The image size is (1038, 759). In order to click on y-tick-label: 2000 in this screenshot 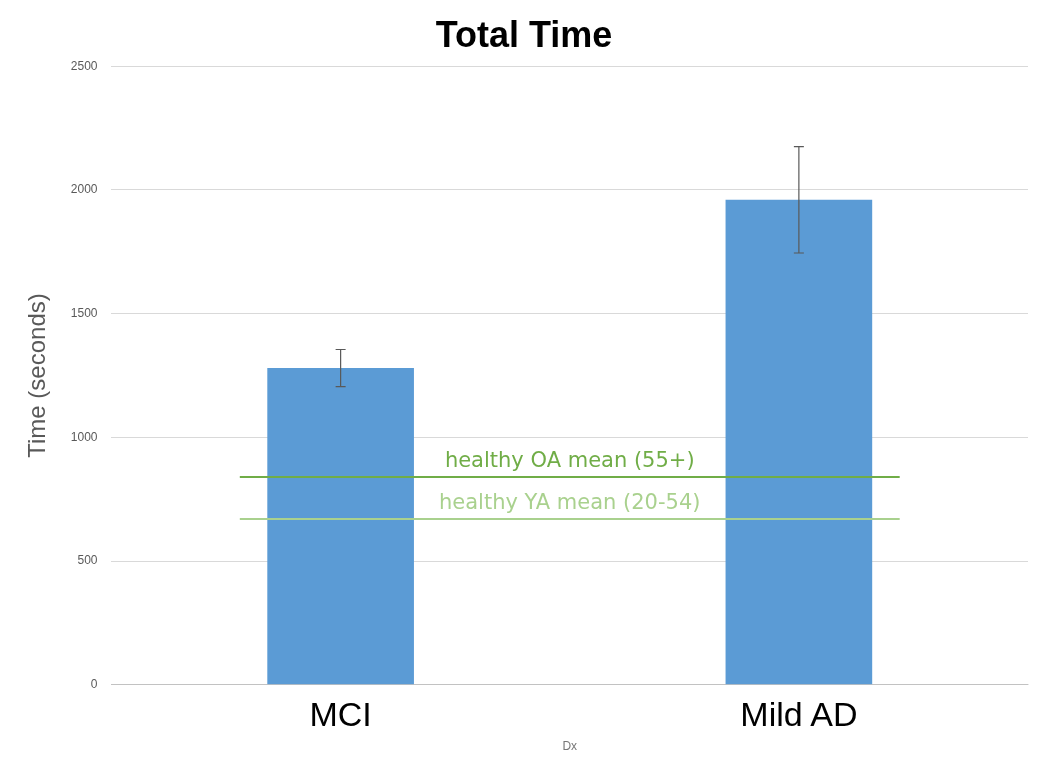, I will do `click(84, 189)`.